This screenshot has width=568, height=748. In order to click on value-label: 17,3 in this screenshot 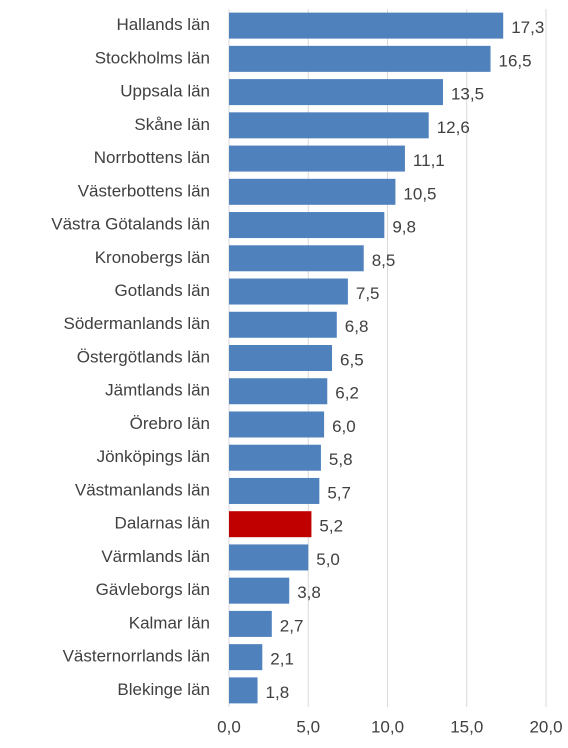, I will do `click(527, 27)`.